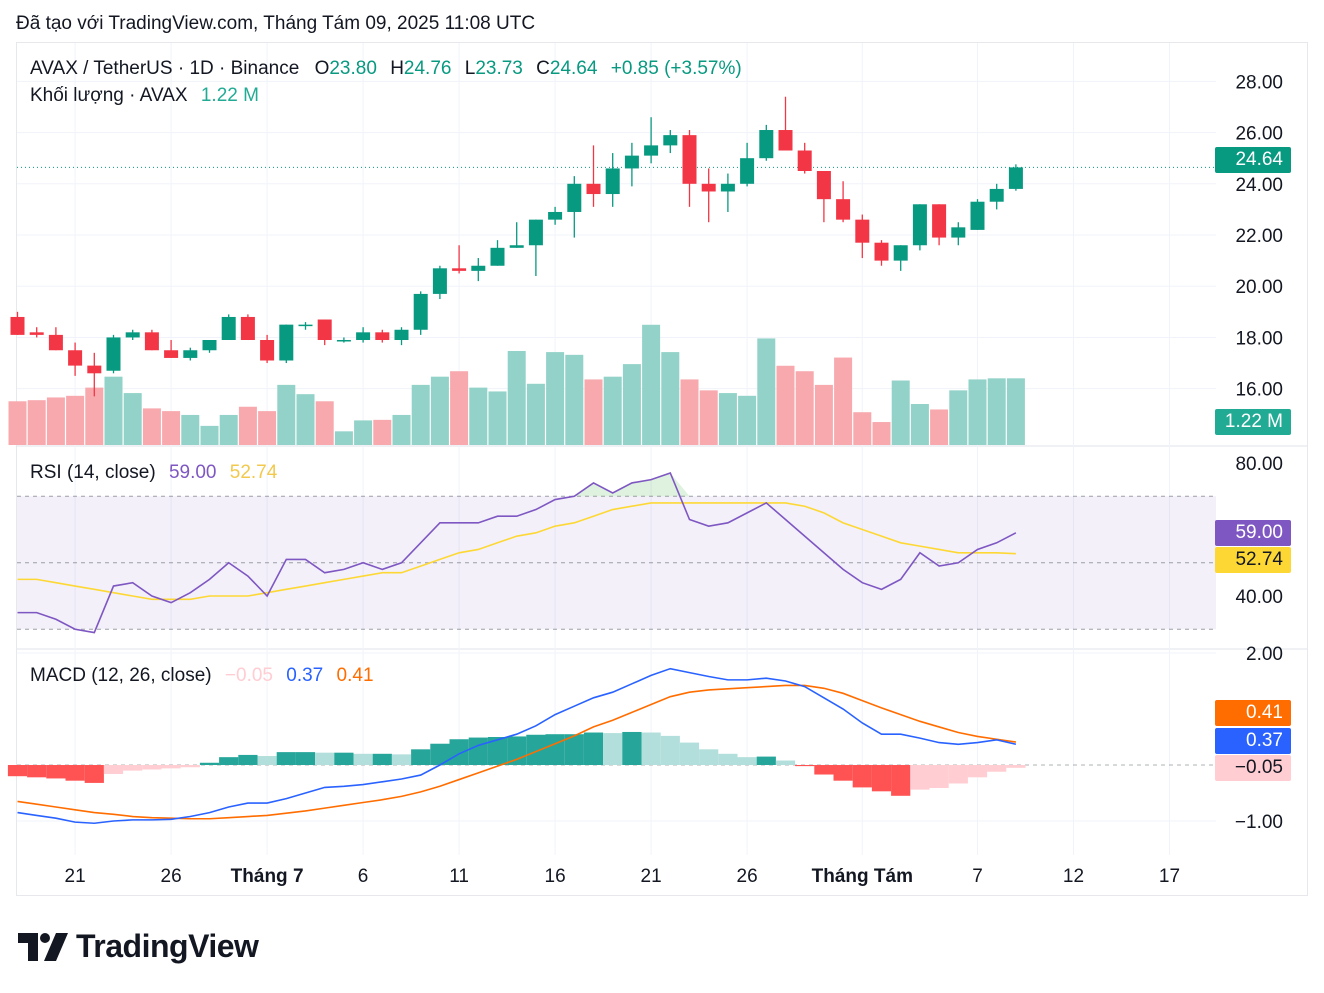  Describe the element at coordinates (1259, 134) in the screenshot. I see `price-tick-label: 26.00` at that location.